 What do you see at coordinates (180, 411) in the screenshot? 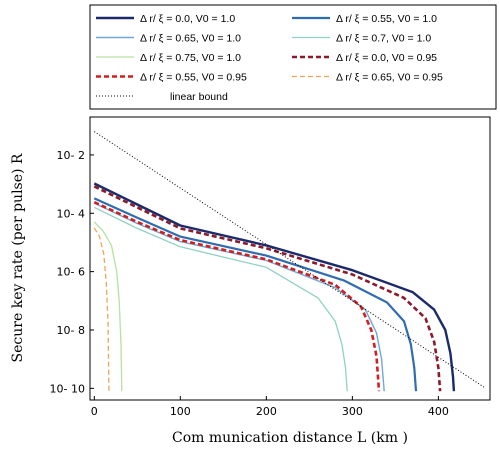
I see `x-tick-label: 100` at bounding box center [180, 411].